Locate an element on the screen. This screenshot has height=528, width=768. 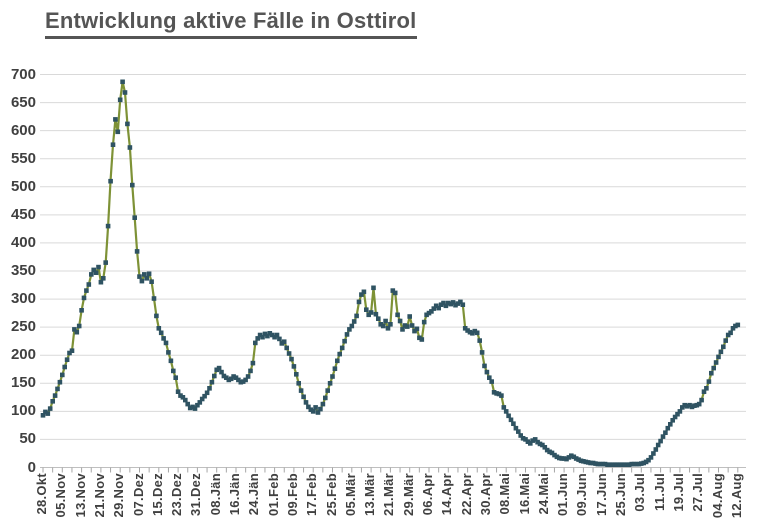
x-axis-label: 24.Jän is located at coordinates (254, 494).